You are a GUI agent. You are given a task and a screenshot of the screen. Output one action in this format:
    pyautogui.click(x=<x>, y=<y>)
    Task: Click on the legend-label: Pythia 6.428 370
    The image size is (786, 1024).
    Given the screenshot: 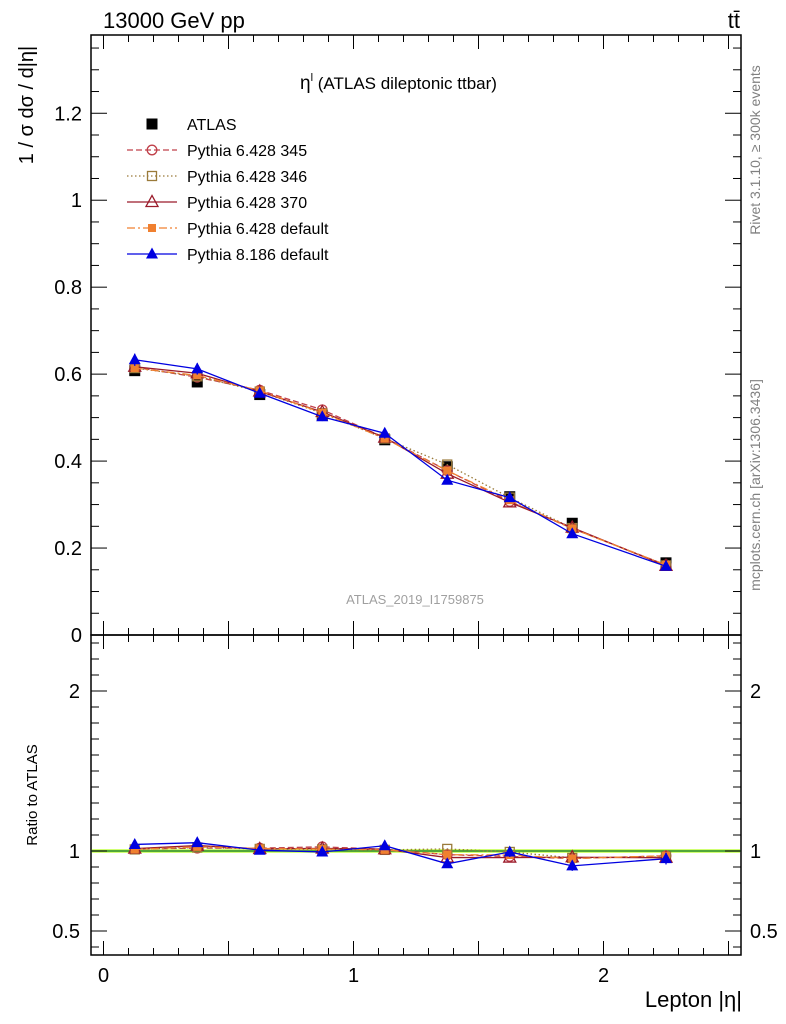 What is the action you would take?
    pyautogui.click(x=247, y=203)
    